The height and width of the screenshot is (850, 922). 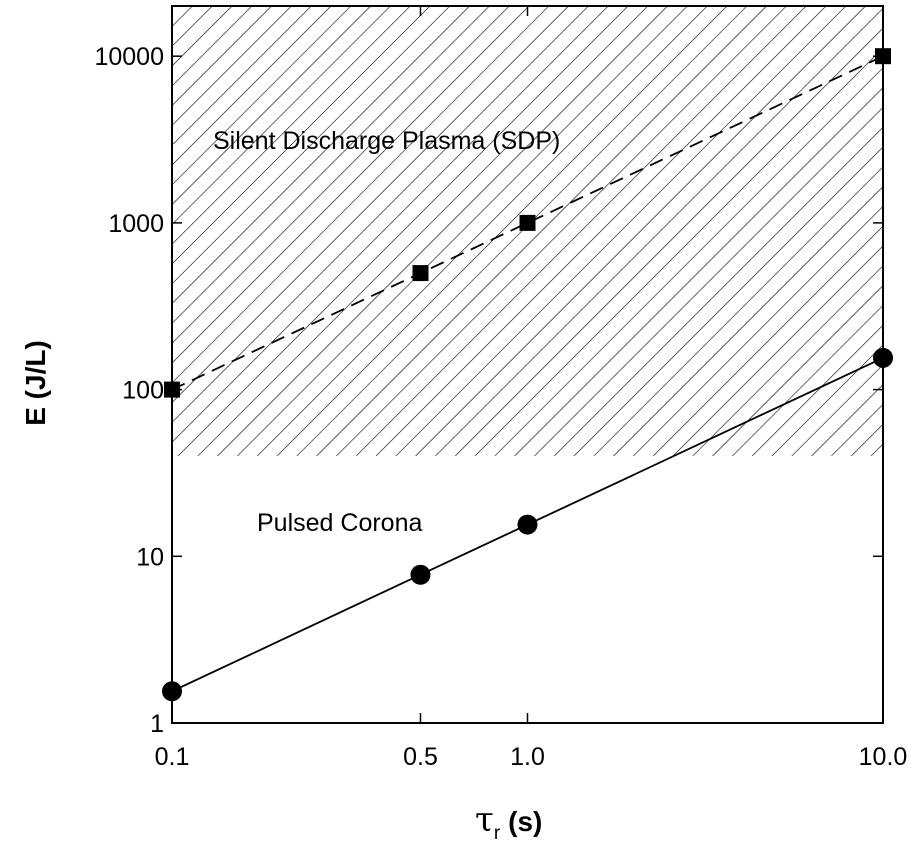 What do you see at coordinates (386, 141) in the screenshot?
I see `sdp-region-label: Silent Discharge Plasma (SDP)` at bounding box center [386, 141].